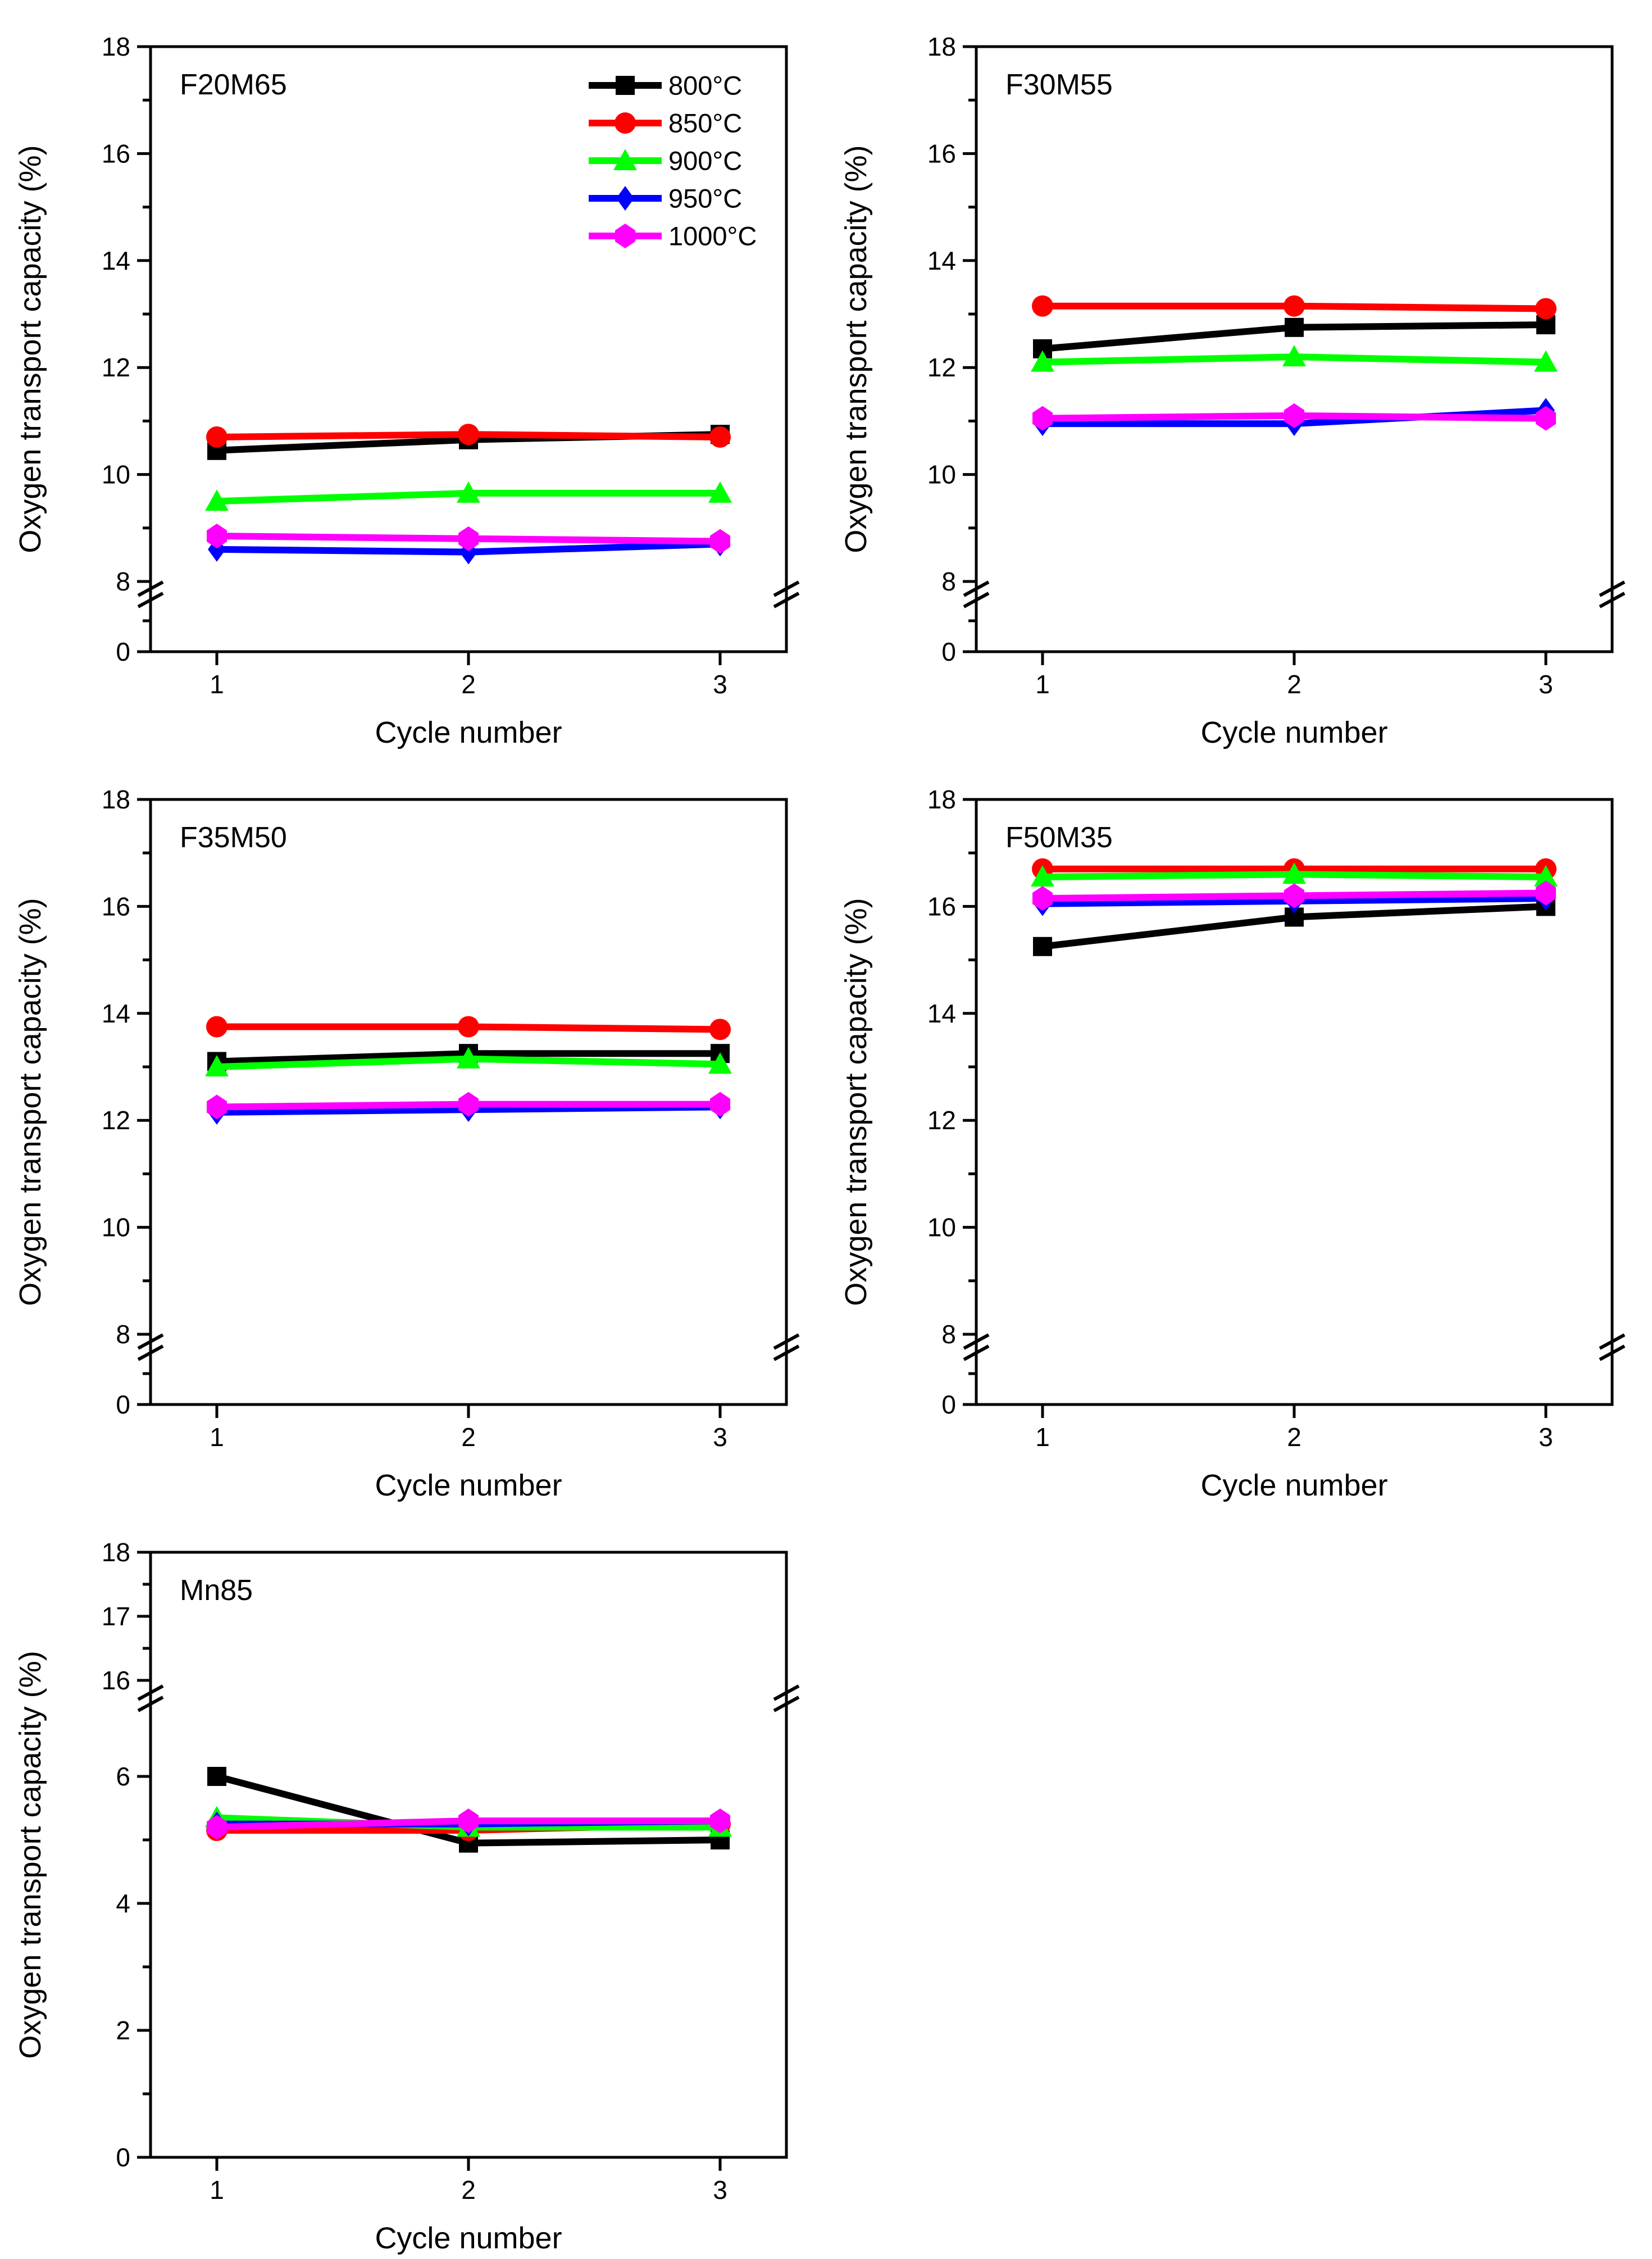  Describe the element at coordinates (116, 799) in the screenshot. I see `y-tick-label: 18` at that location.